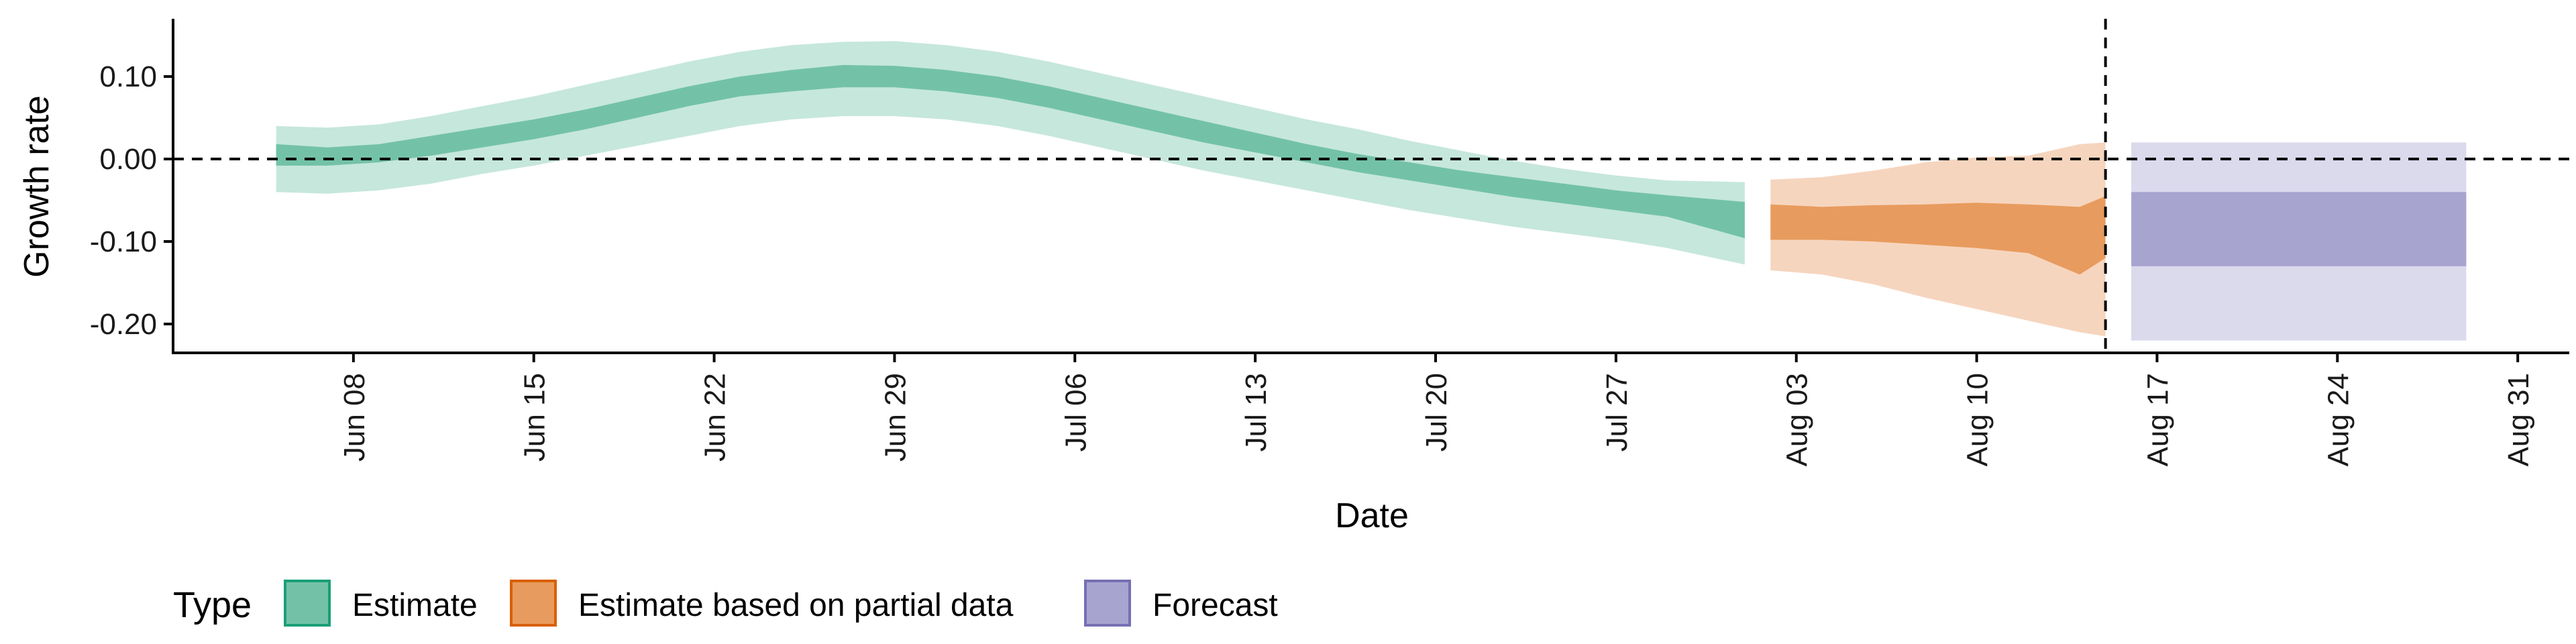 The height and width of the screenshot is (644, 2576). What do you see at coordinates (2299, 229) in the screenshot?
I see `band-50-forecast` at bounding box center [2299, 229].